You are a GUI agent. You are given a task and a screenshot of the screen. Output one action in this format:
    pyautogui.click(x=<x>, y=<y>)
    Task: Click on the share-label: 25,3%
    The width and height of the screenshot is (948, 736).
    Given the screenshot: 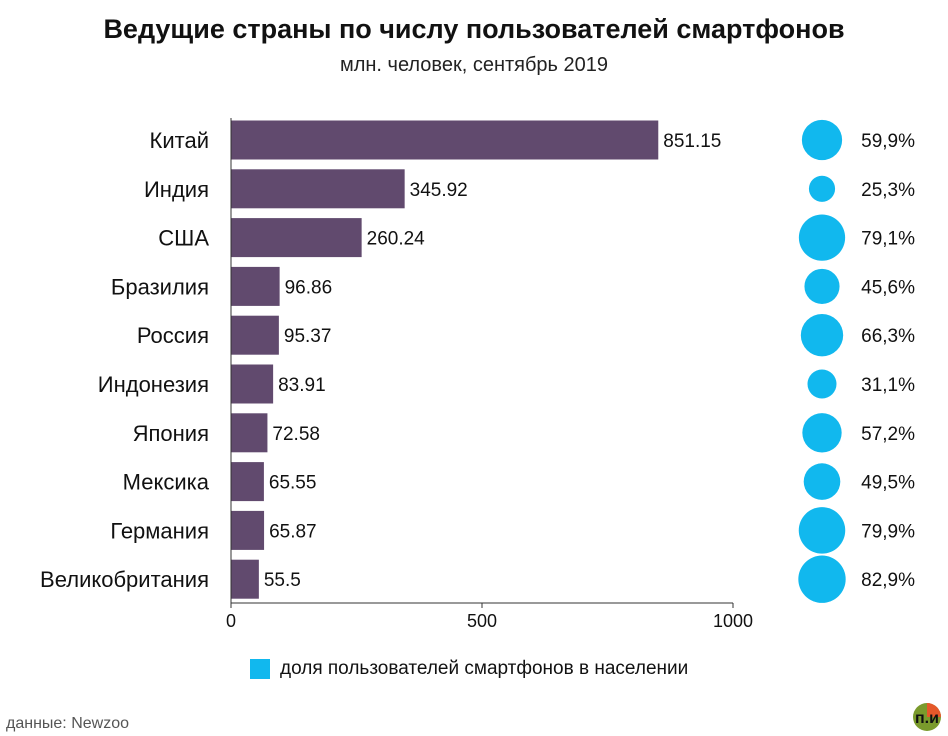 What is the action you would take?
    pyautogui.click(x=888, y=190)
    